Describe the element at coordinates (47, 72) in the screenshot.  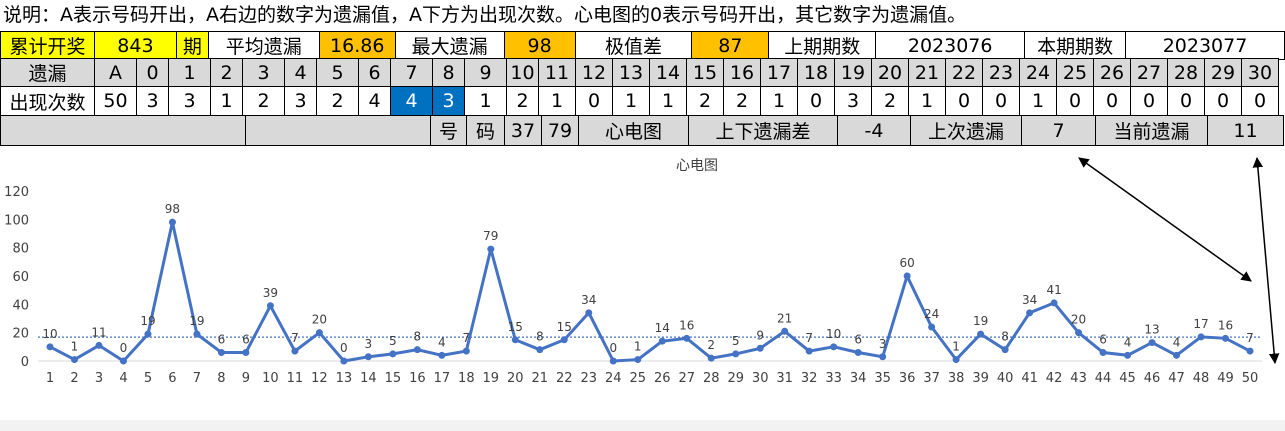
I see `omission-row-label: 遗漏` at that location.